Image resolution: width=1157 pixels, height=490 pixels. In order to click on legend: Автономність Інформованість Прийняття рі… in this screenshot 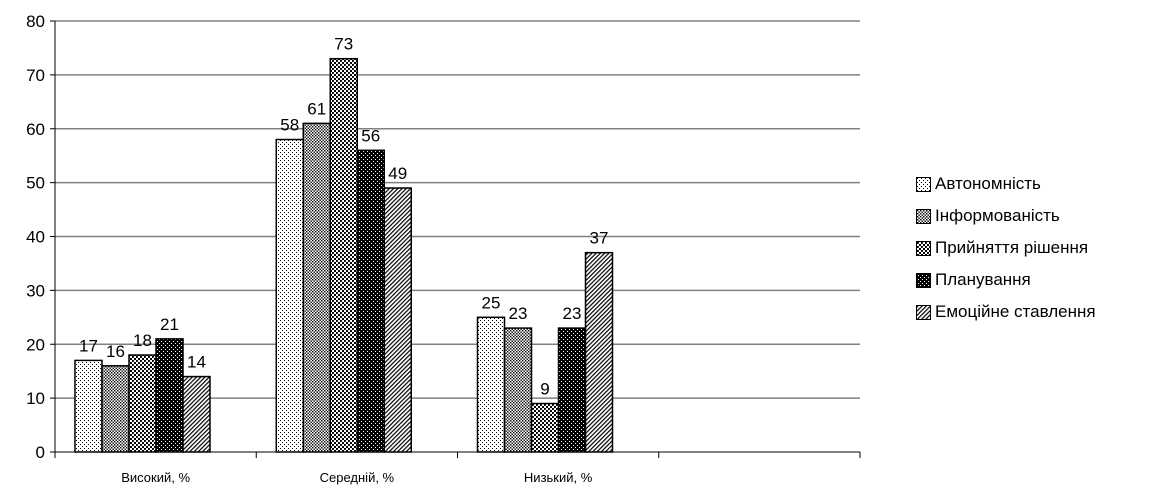, I will do `click(1006, 248)`.